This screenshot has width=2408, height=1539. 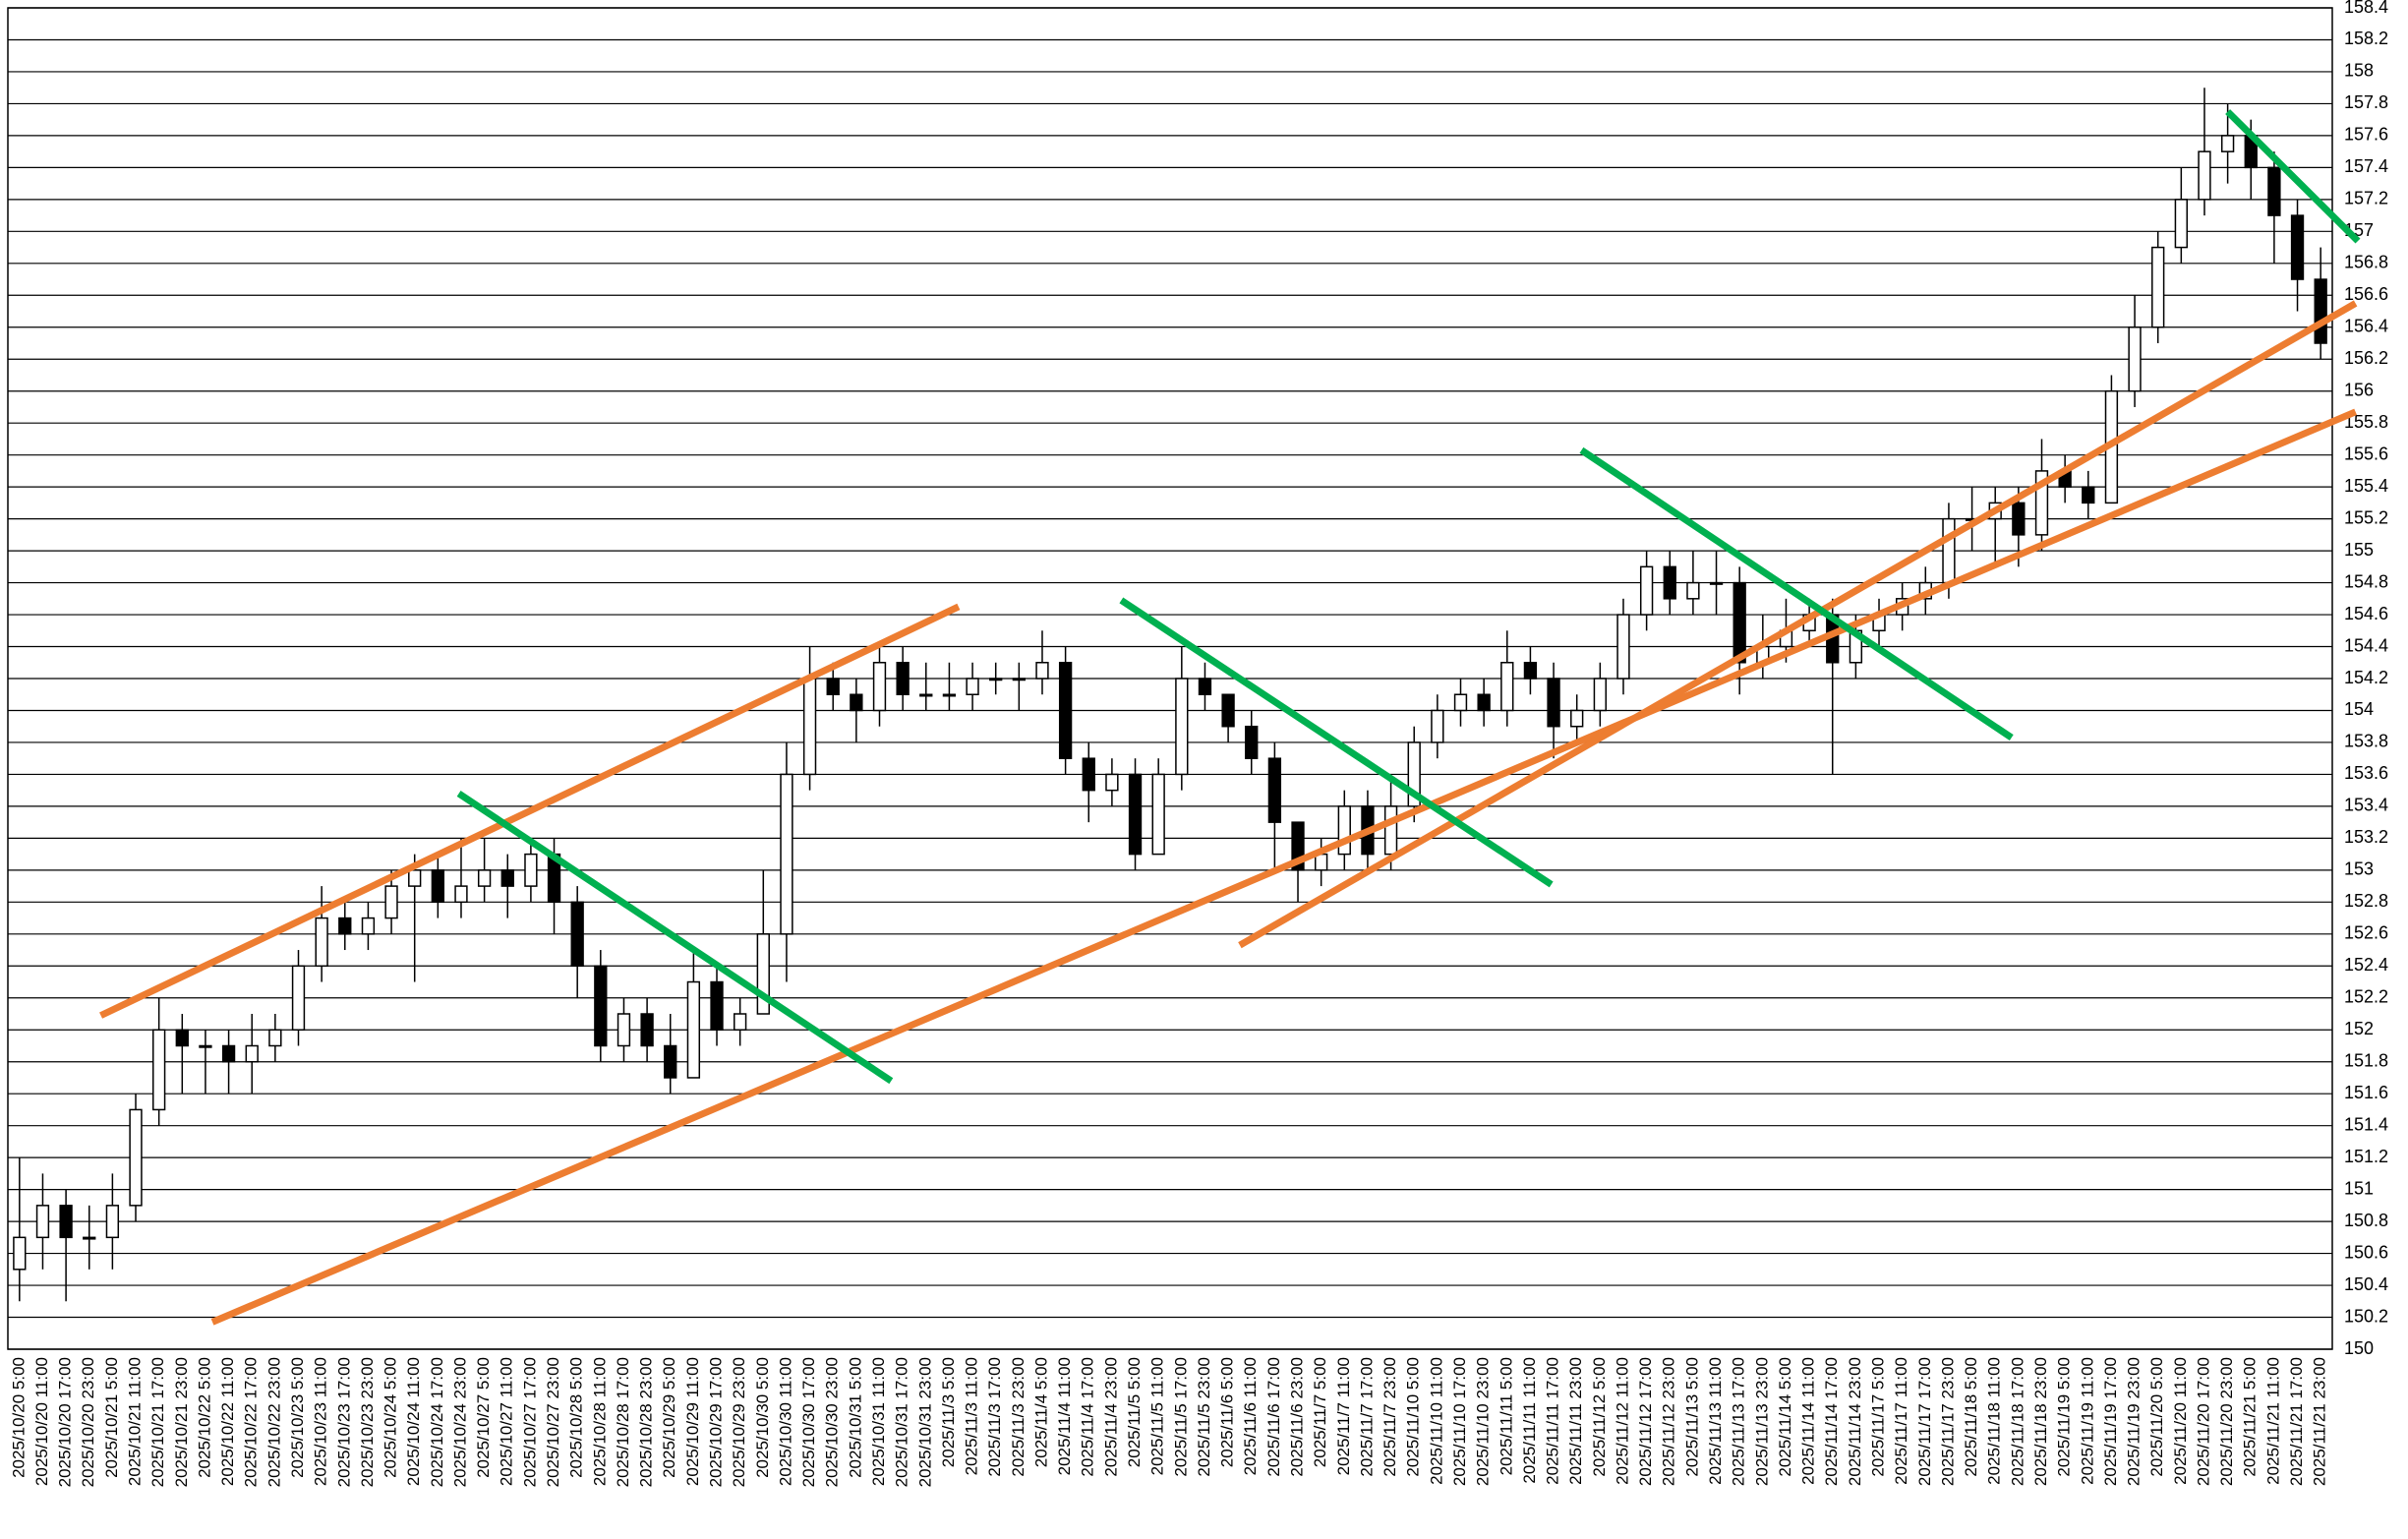 What do you see at coordinates (924, 1422) in the screenshot?
I see `x-tick-label: 2025/10/31 23:00` at bounding box center [924, 1422].